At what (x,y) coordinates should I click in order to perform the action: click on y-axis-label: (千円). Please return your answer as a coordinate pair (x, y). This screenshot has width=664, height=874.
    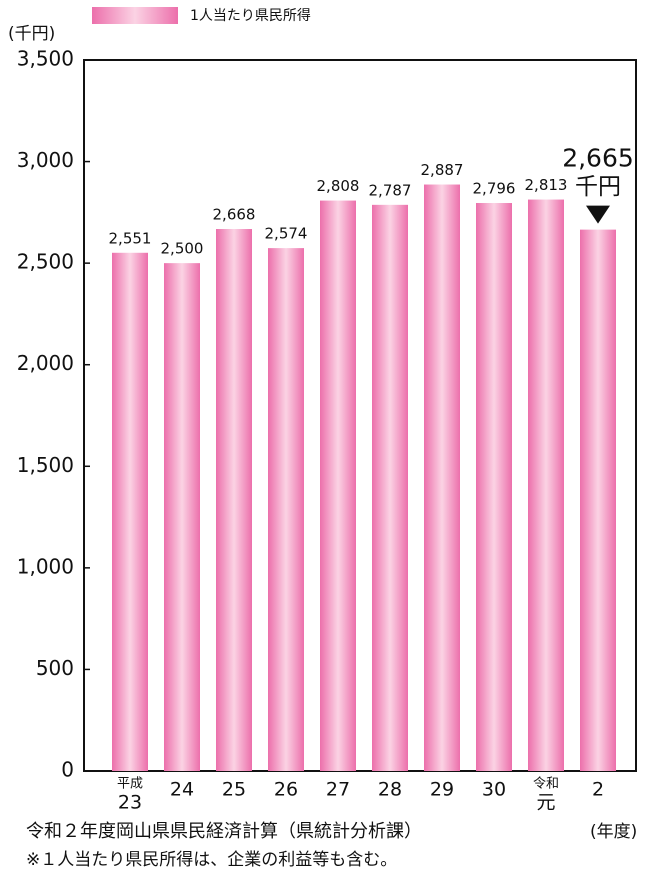
    Looking at the image, I should click on (31, 34).